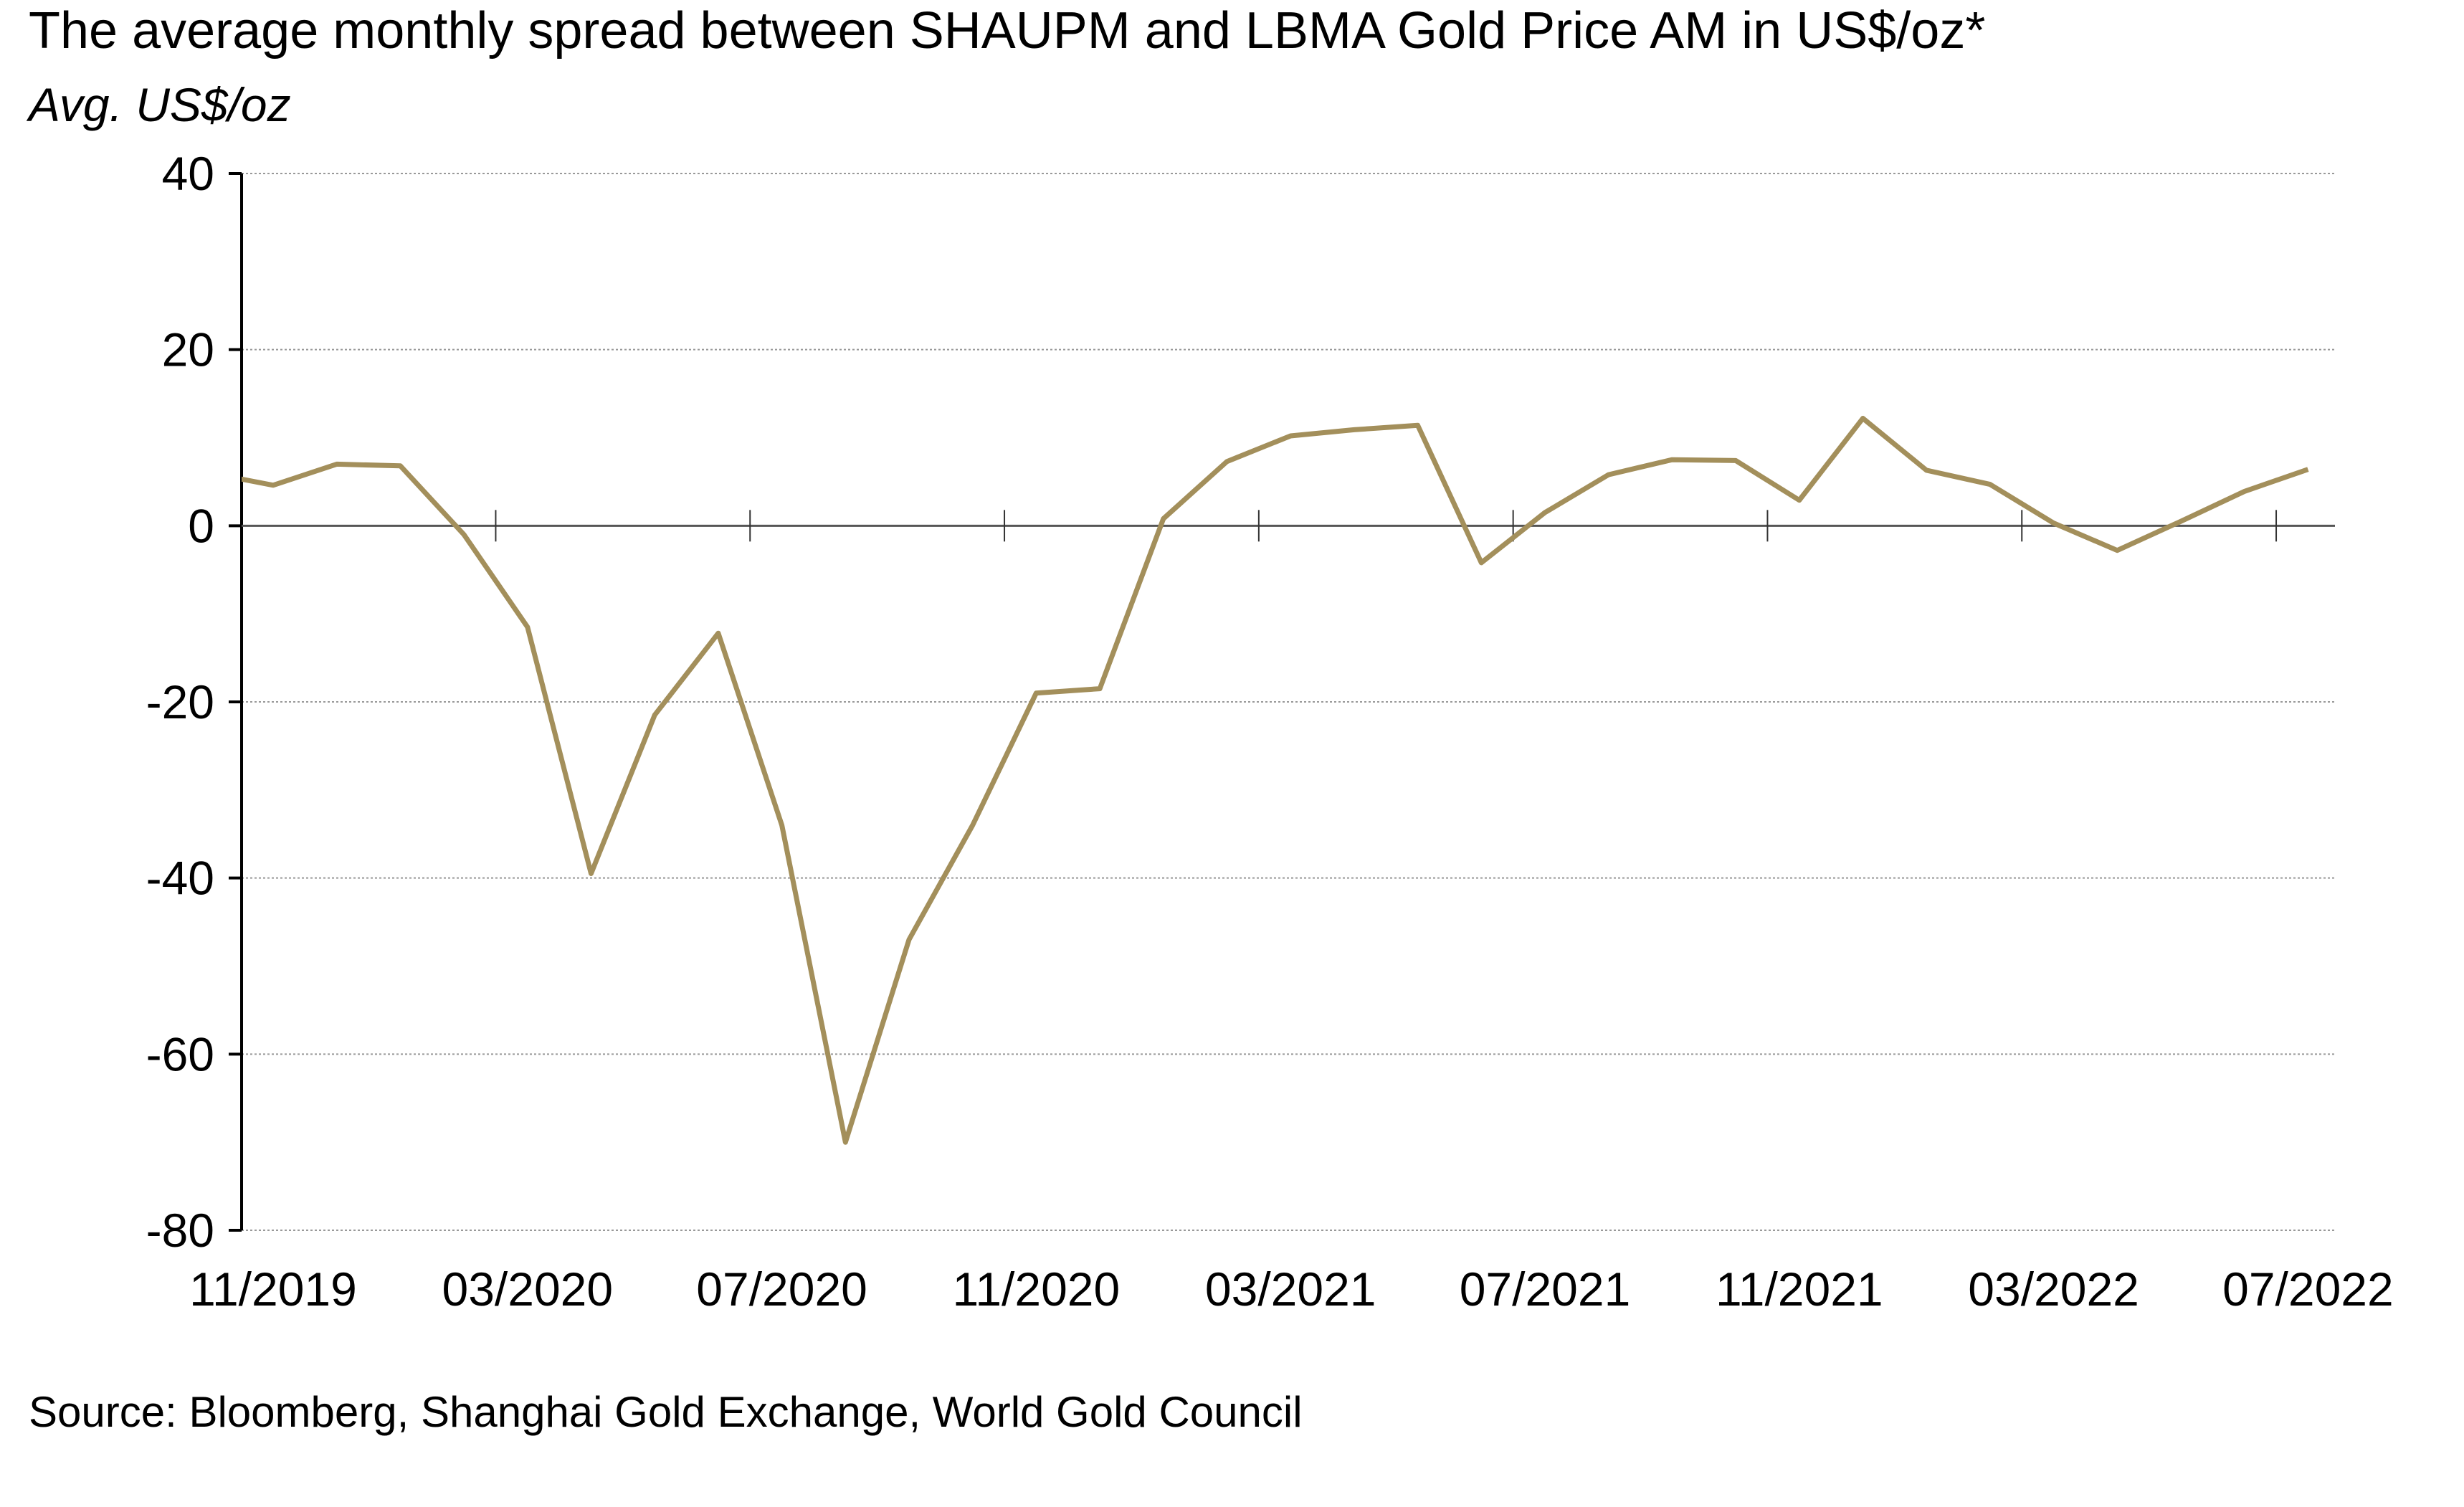 Image resolution: width=2464 pixels, height=1507 pixels. What do you see at coordinates (180, 1053) in the screenshot?
I see `y-tick-label: -60` at bounding box center [180, 1053].